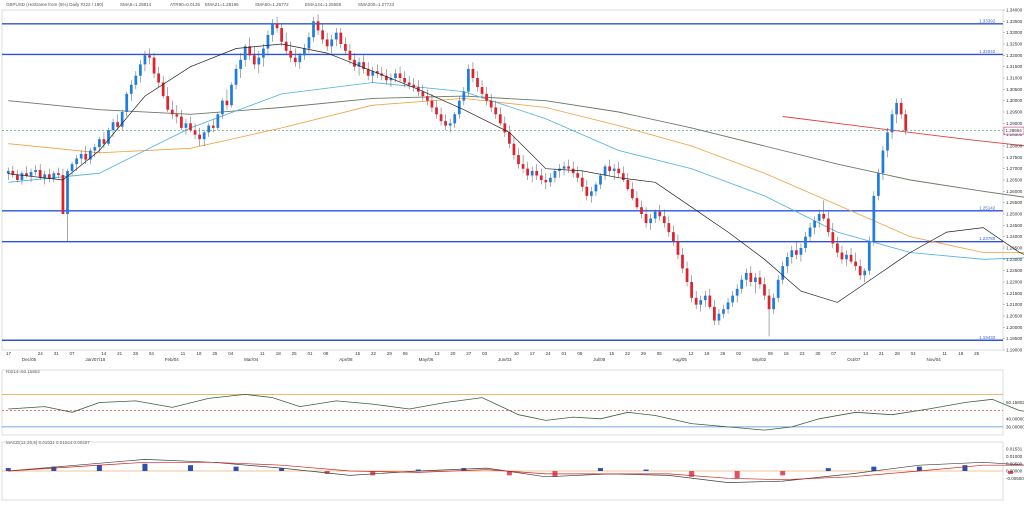  I want to click on y-tick-label: 1.29500, so click(1014, 112).